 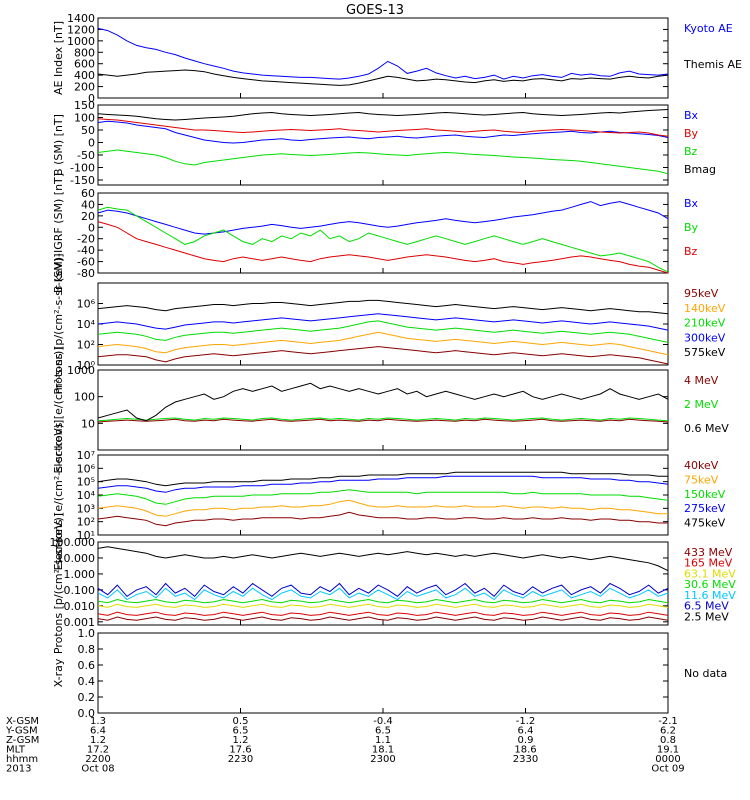 I want to click on series-line-165-MeV, so click(x=383, y=613).